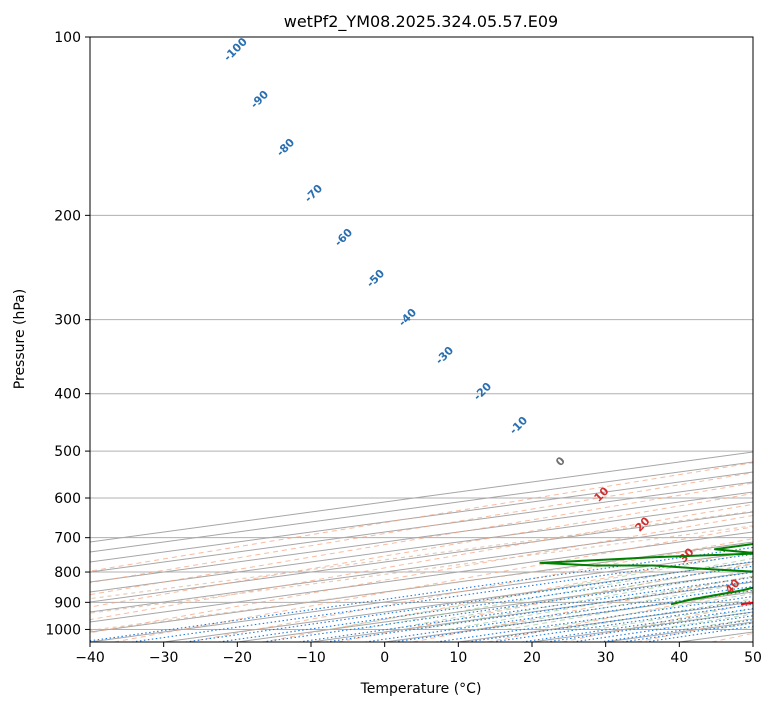 The image size is (775, 708). Describe the element at coordinates (90, 658) in the screenshot. I see `x-tick-label: −40` at that location.